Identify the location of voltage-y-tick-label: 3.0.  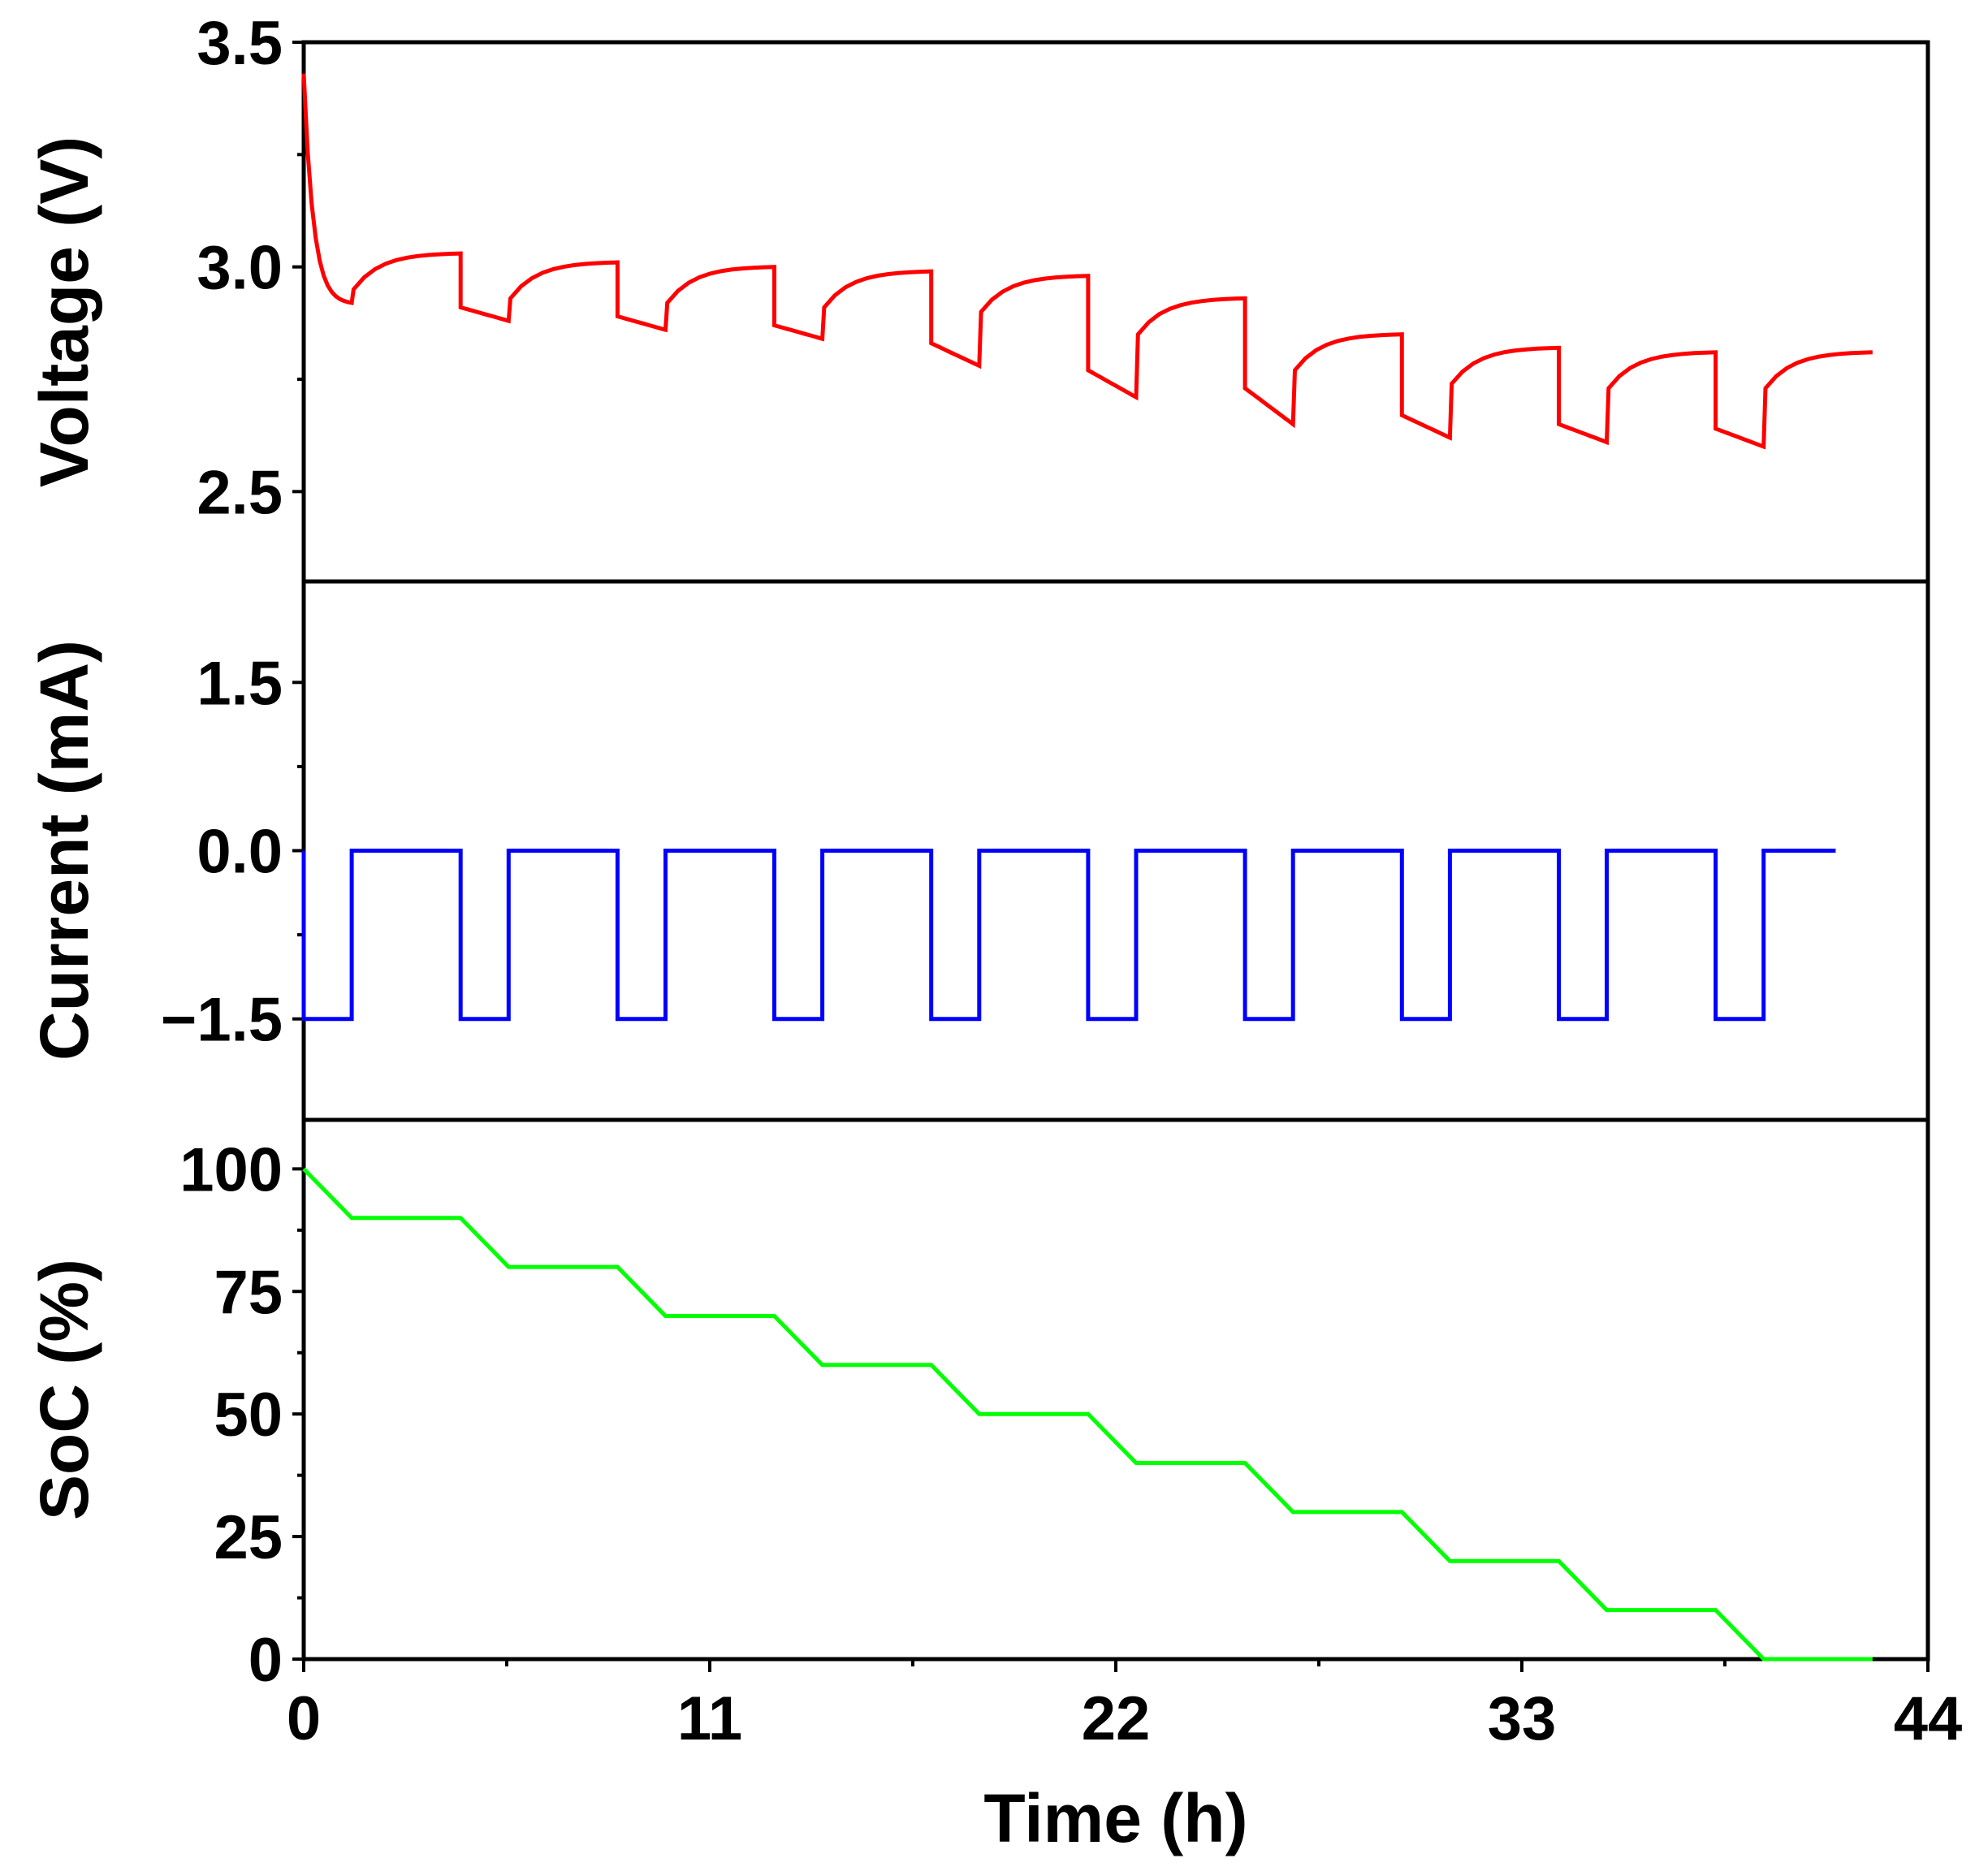
(240, 268).